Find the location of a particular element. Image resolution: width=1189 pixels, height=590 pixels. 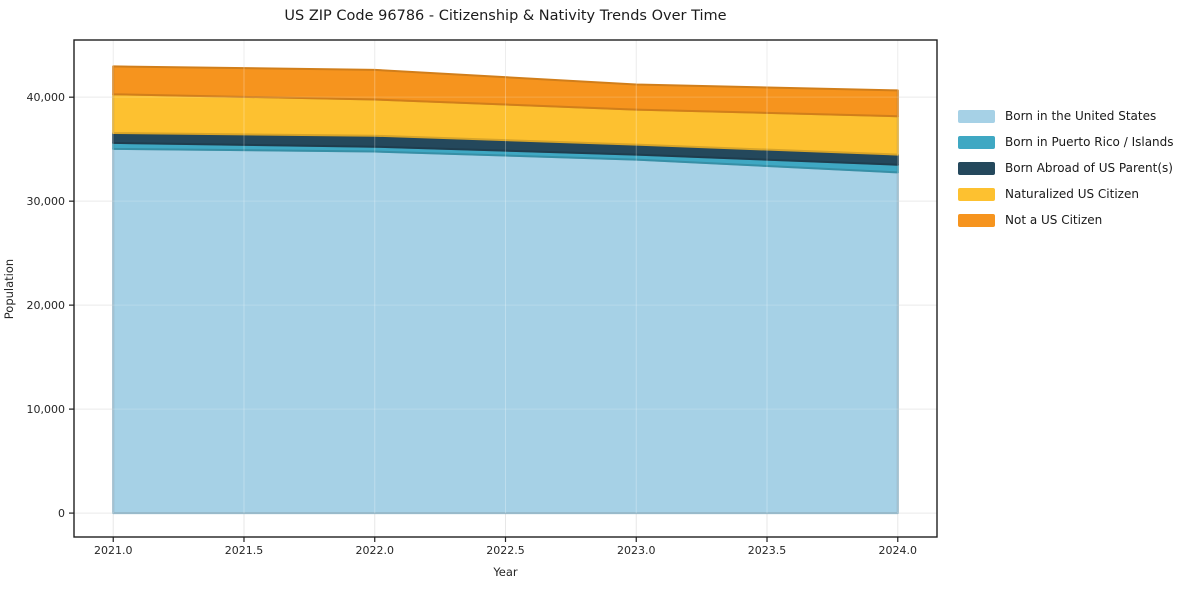

legend-label: Naturalized US Citizen is located at coordinates (1072, 194).